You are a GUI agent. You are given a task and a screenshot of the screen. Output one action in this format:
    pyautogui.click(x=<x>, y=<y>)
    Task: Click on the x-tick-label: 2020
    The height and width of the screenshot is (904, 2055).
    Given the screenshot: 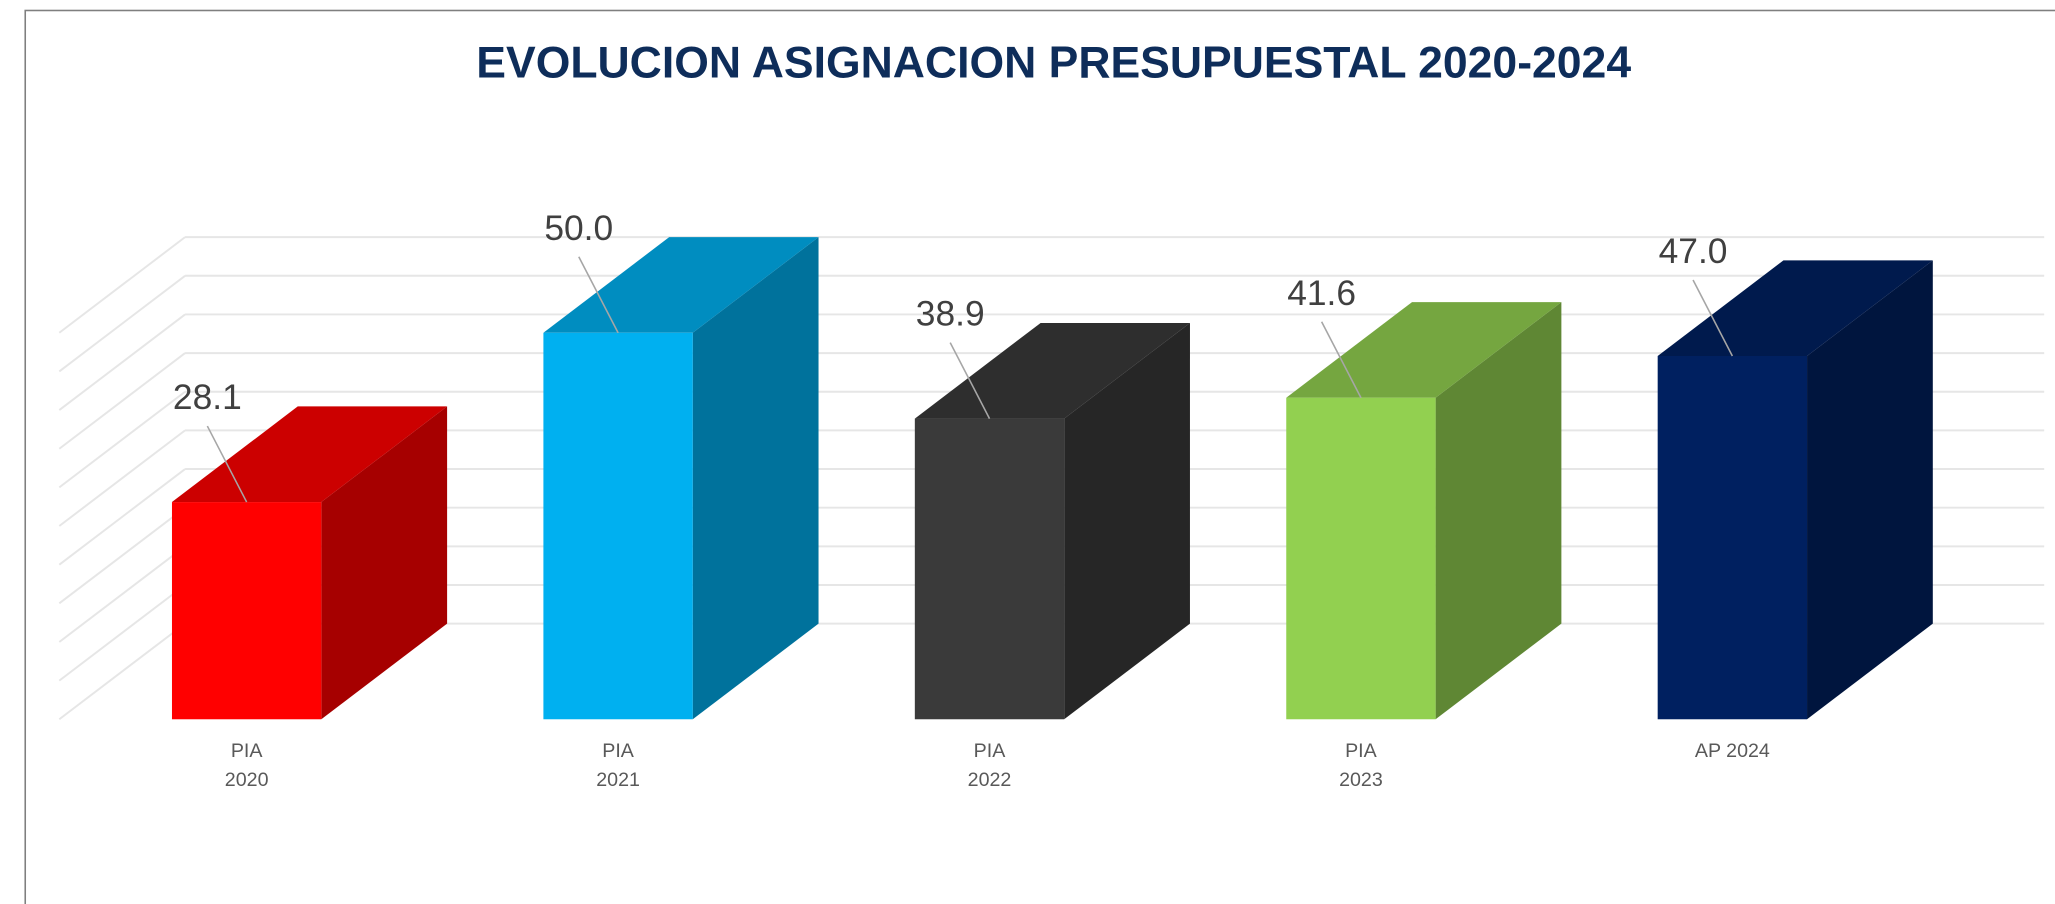 What is the action you would take?
    pyautogui.click(x=247, y=780)
    